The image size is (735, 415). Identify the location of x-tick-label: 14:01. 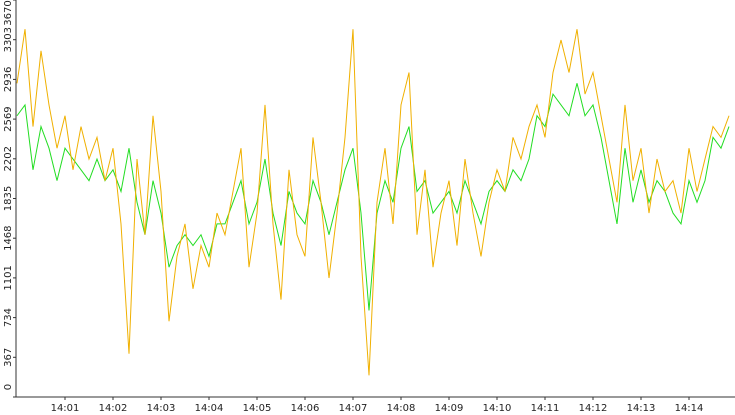
(65, 408).